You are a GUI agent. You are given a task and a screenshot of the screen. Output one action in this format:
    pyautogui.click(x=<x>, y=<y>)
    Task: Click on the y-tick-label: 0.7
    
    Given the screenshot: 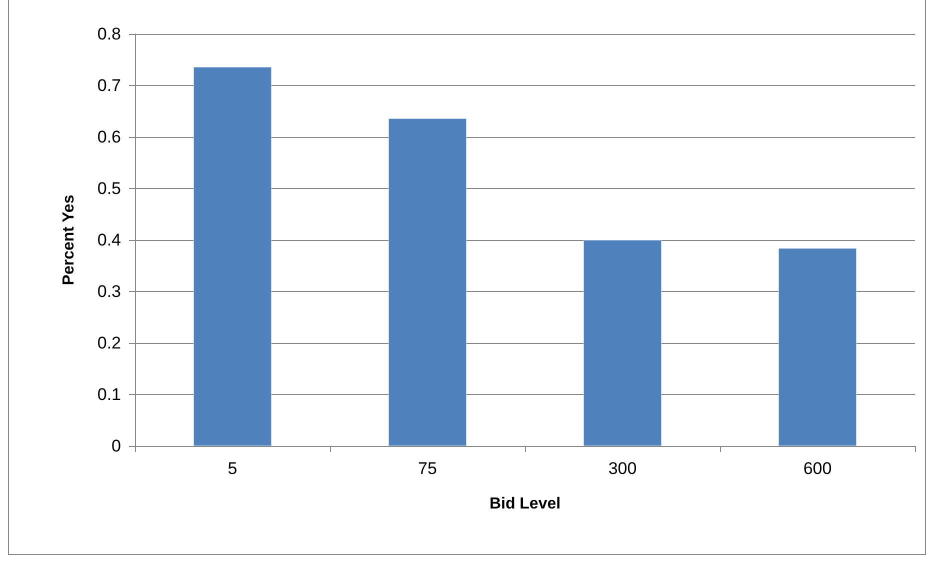 What is the action you would take?
    pyautogui.click(x=109, y=85)
    